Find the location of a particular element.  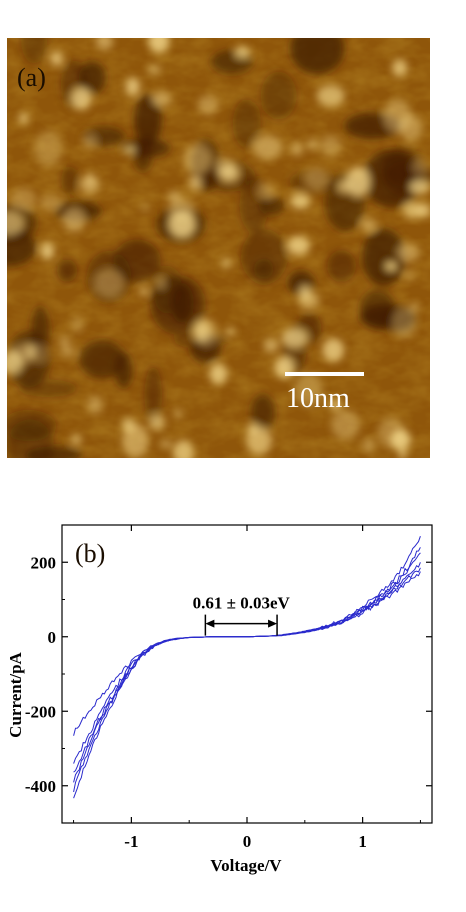

gap-arrowhead-right is located at coordinates (273, 623).